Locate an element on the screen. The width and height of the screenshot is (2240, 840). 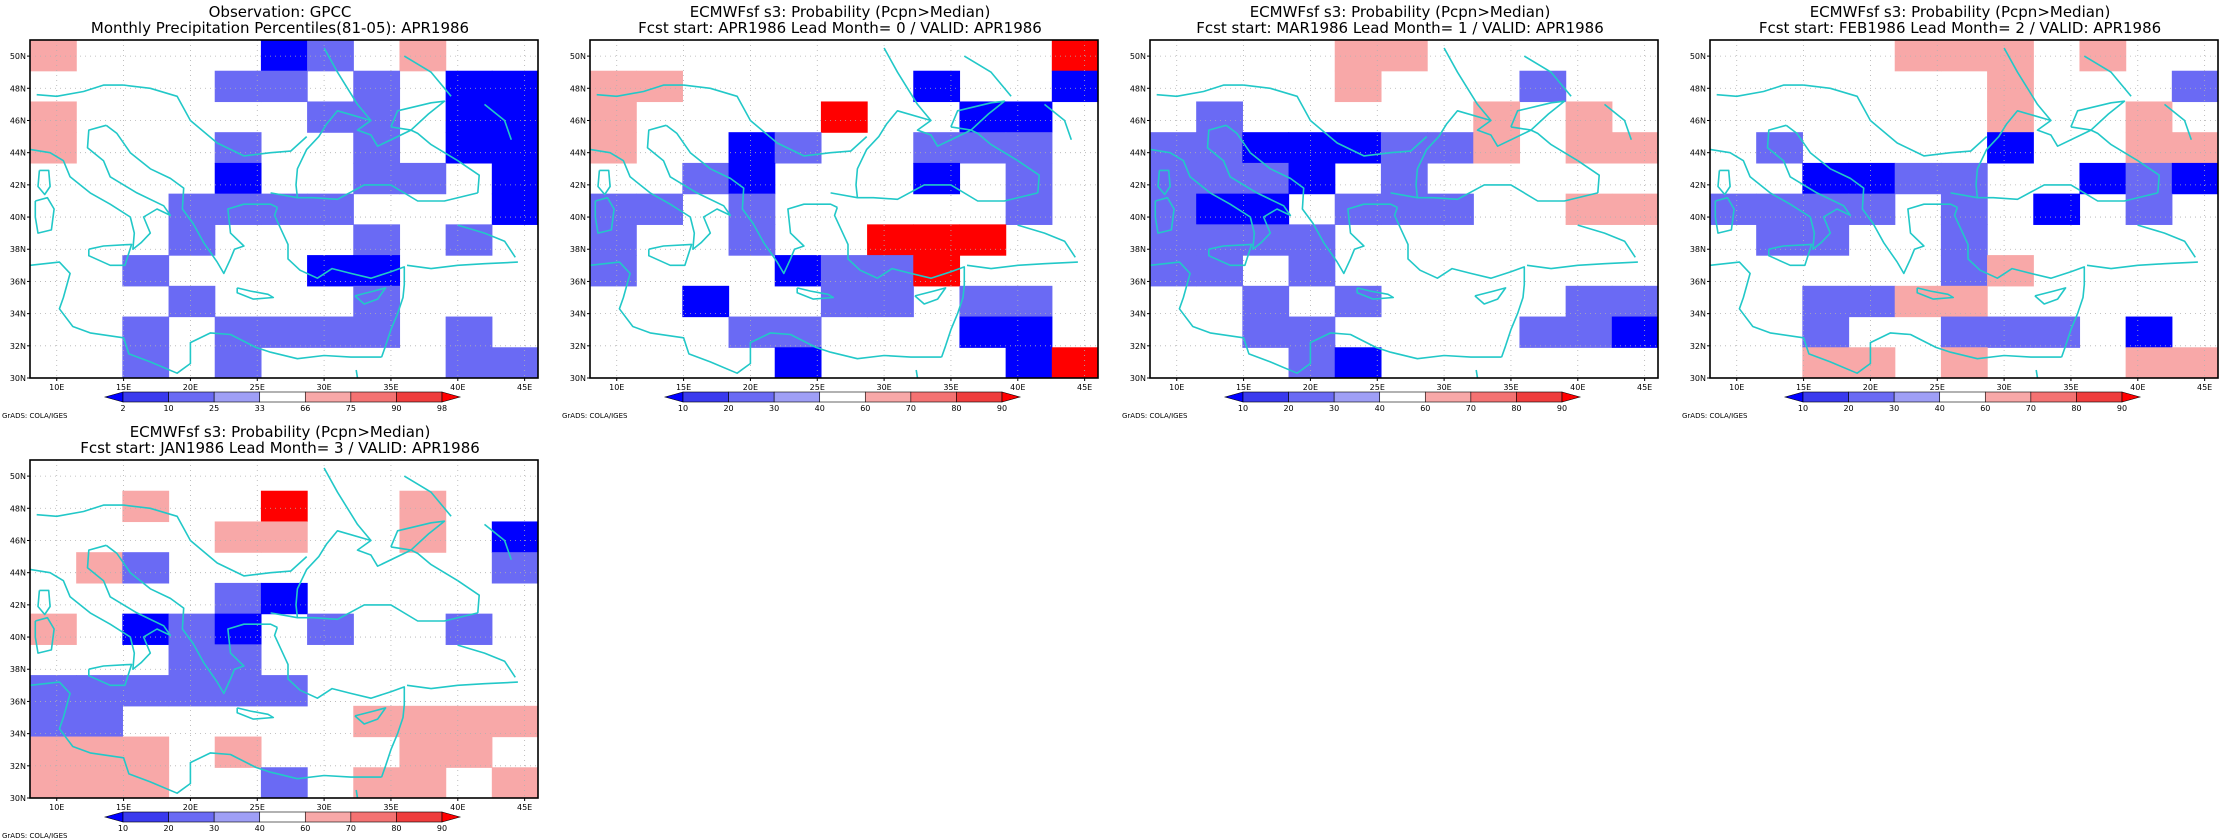
lat-label: 40N is located at coordinates (1138, 217).